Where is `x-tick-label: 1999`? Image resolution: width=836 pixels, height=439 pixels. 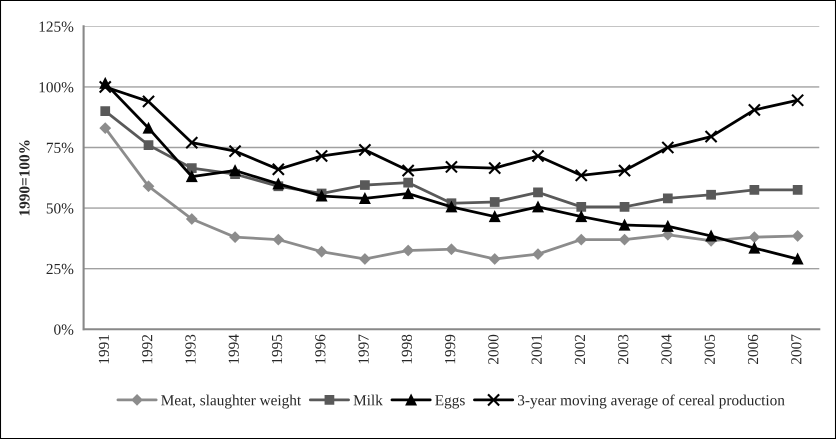 x-tick-label: 1999 is located at coordinates (450, 349).